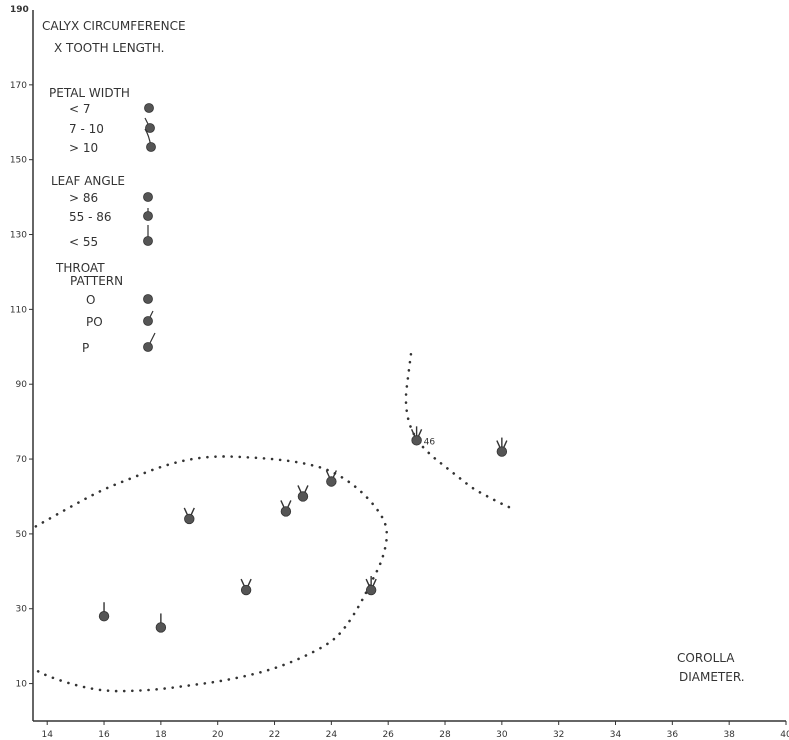 This screenshot has width=789, height=740. What do you see at coordinates (19, 10) in the screenshot?
I see `y-top-label: 190` at bounding box center [19, 10].